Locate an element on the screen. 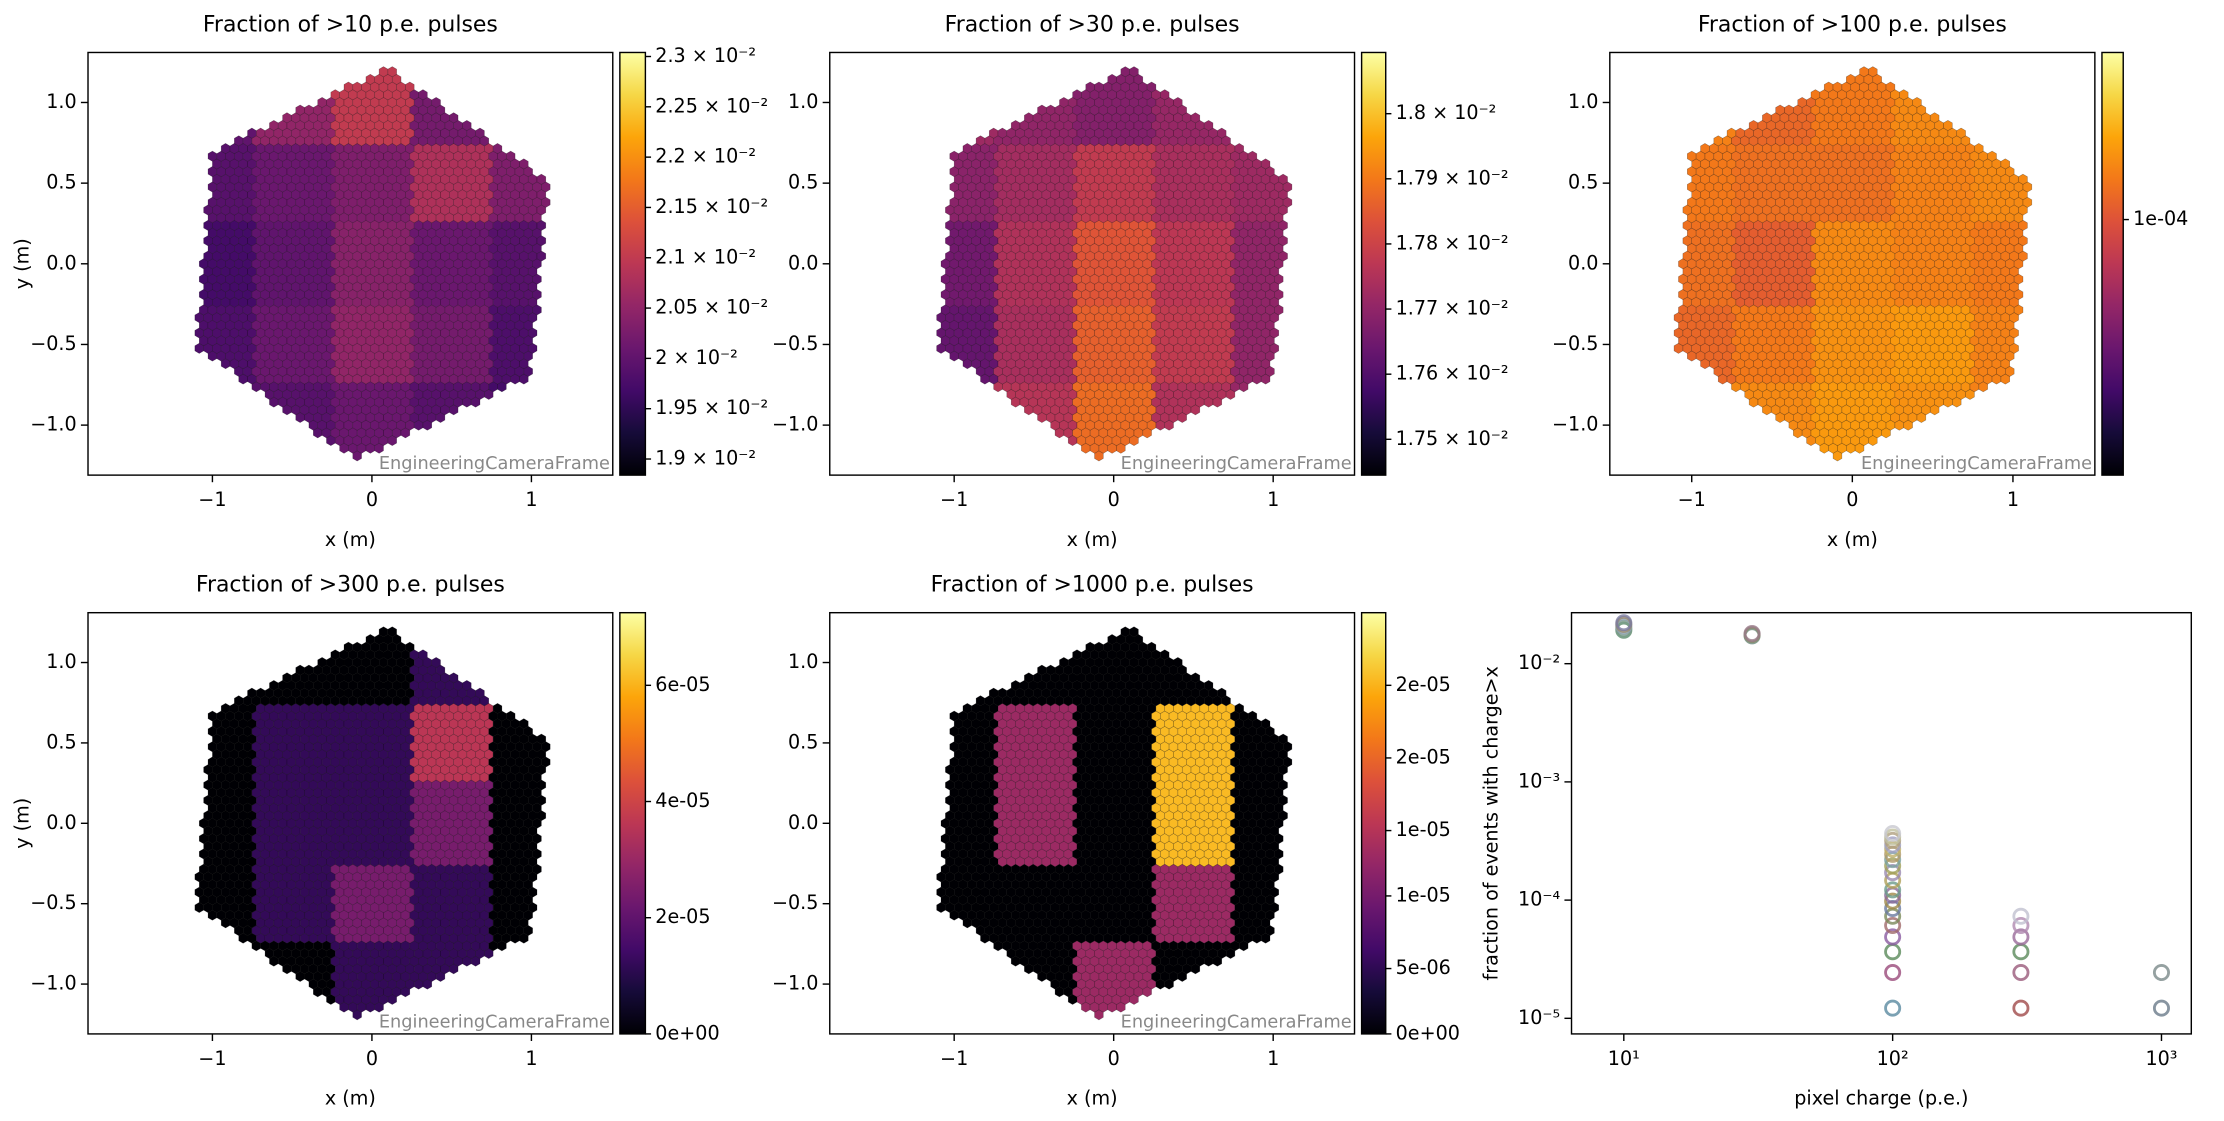 Image resolution: width=2224 pixels, height=1121 pixels. chart-title: Fraction of >10 p.e. pulses is located at coordinates (350, 25).